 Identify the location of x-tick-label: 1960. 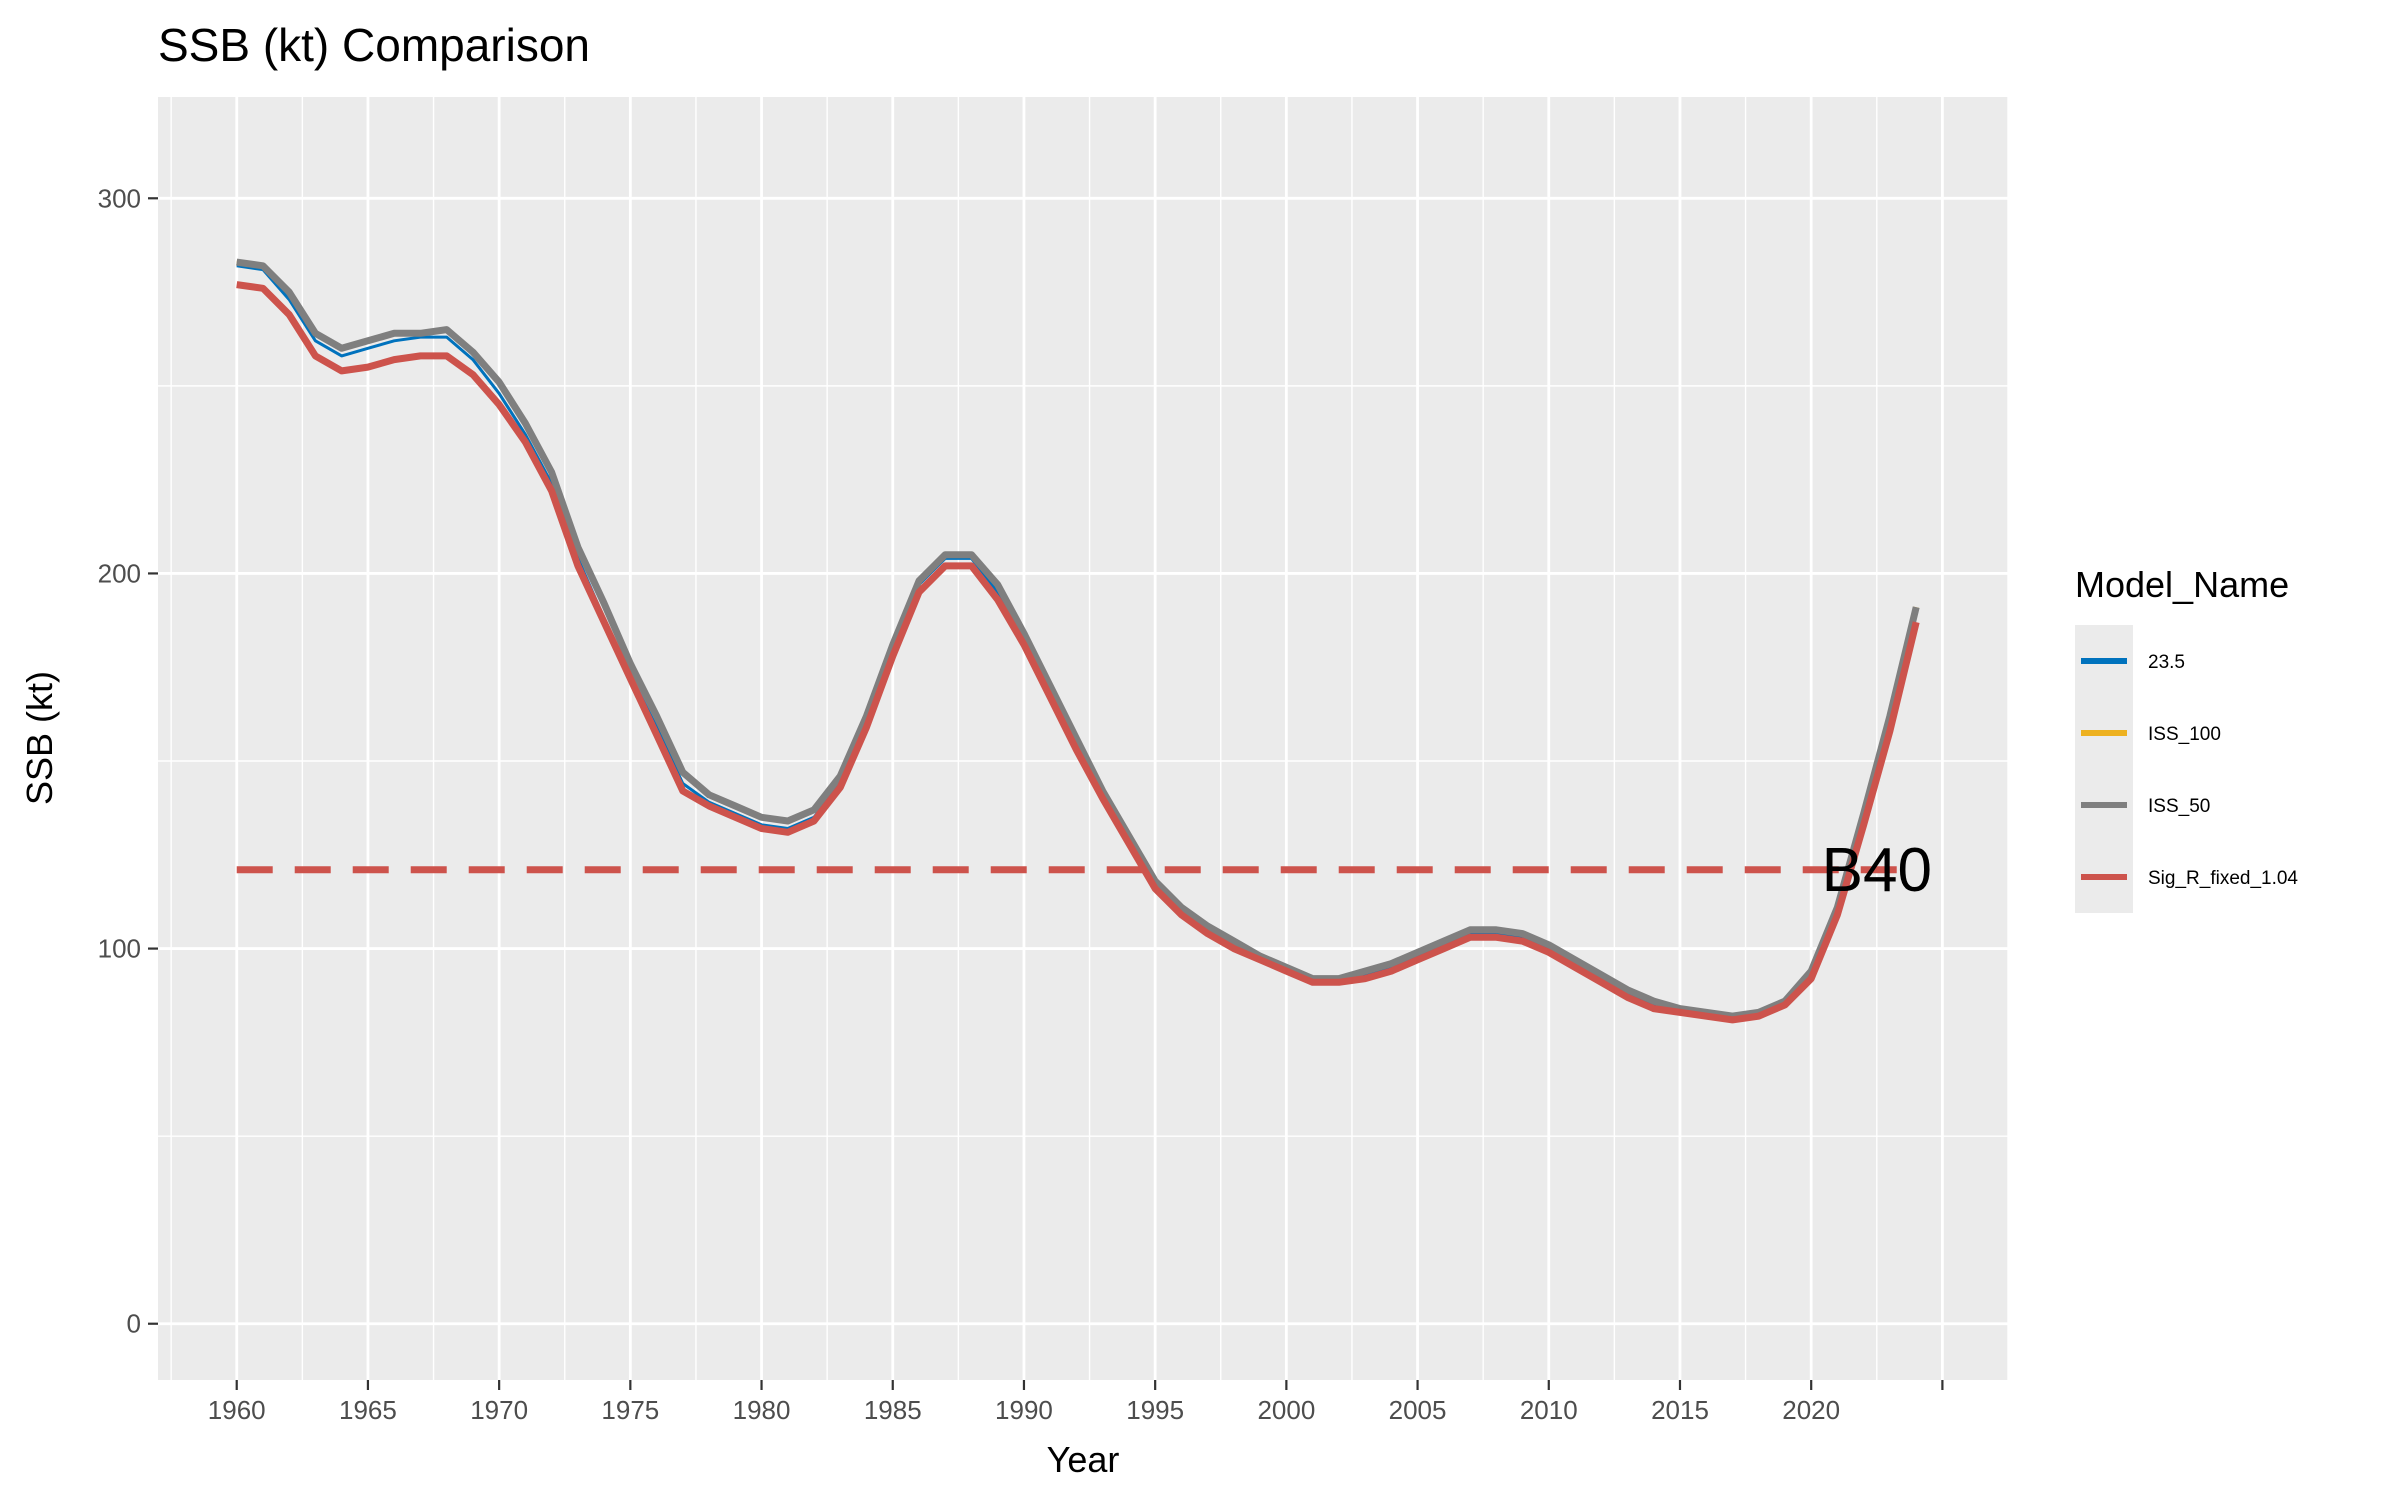
(237, 1410).